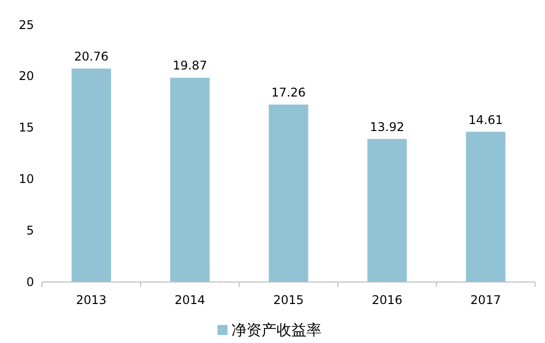  What do you see at coordinates (26, 179) in the screenshot?
I see `y-tick-label: 10` at bounding box center [26, 179].